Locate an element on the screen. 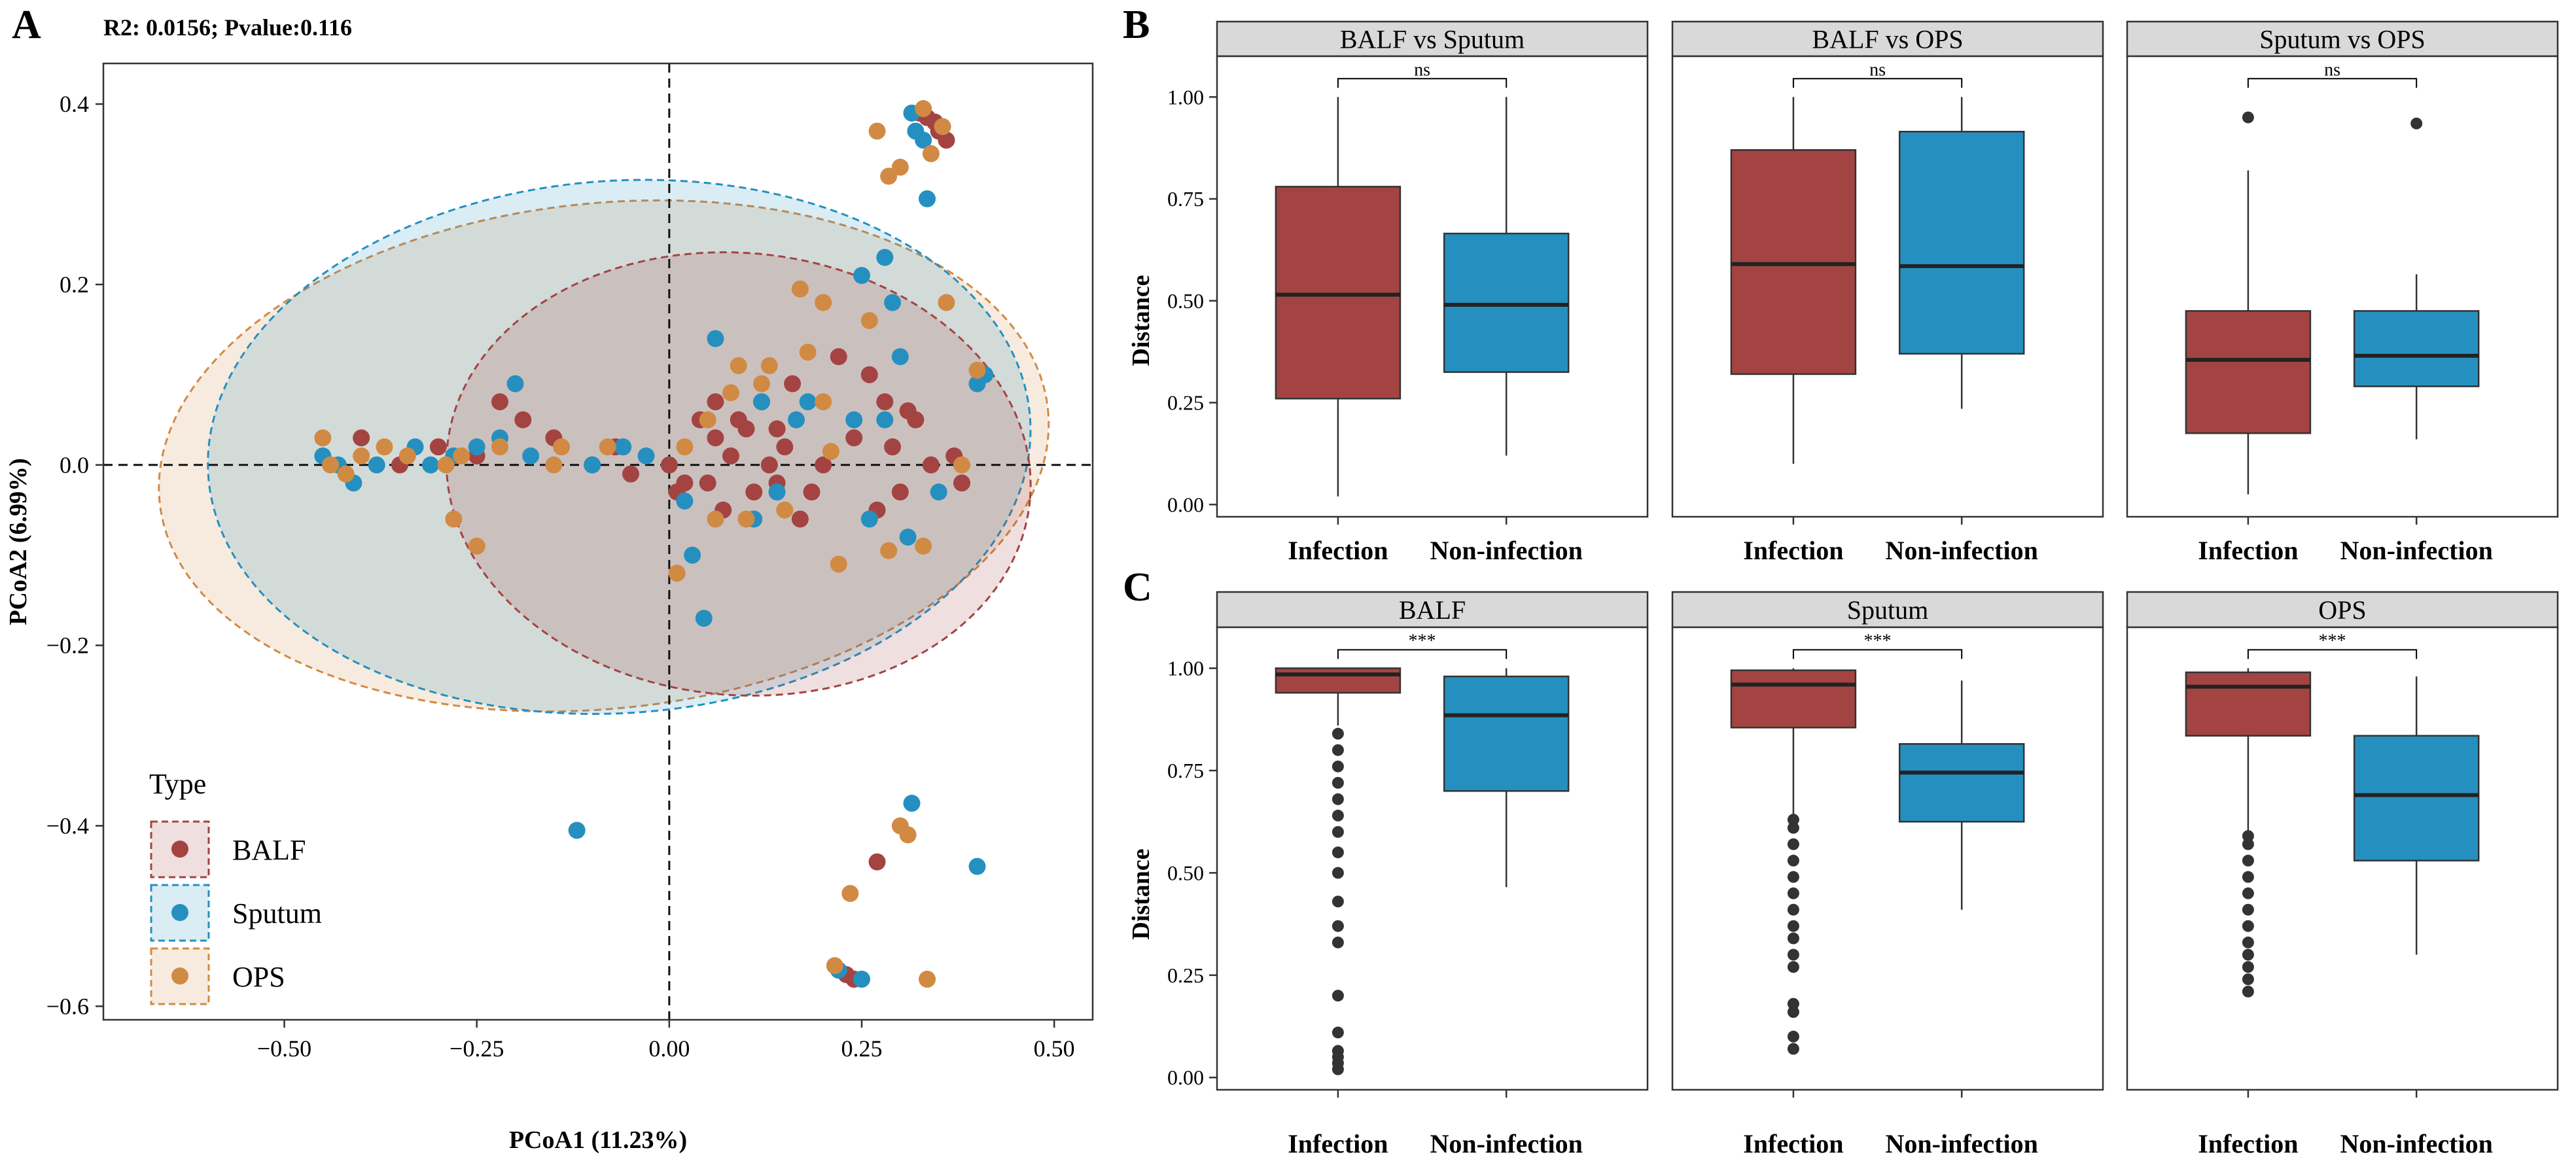 This screenshot has height=1165, width=2576. x-axis-ticks: −0.50 −0.25 0.00 0.25 0.50 is located at coordinates (666, 1041).